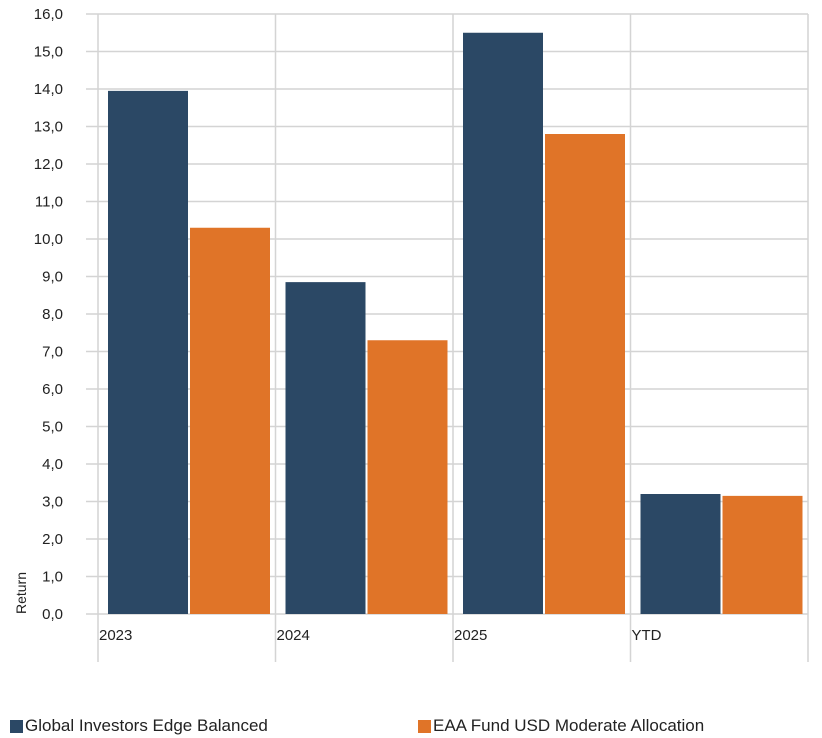 The height and width of the screenshot is (738, 822). Describe the element at coordinates (569, 725) in the screenshot. I see `legend-label-series-2: EAA Fund USD Moderate Allocation` at that location.